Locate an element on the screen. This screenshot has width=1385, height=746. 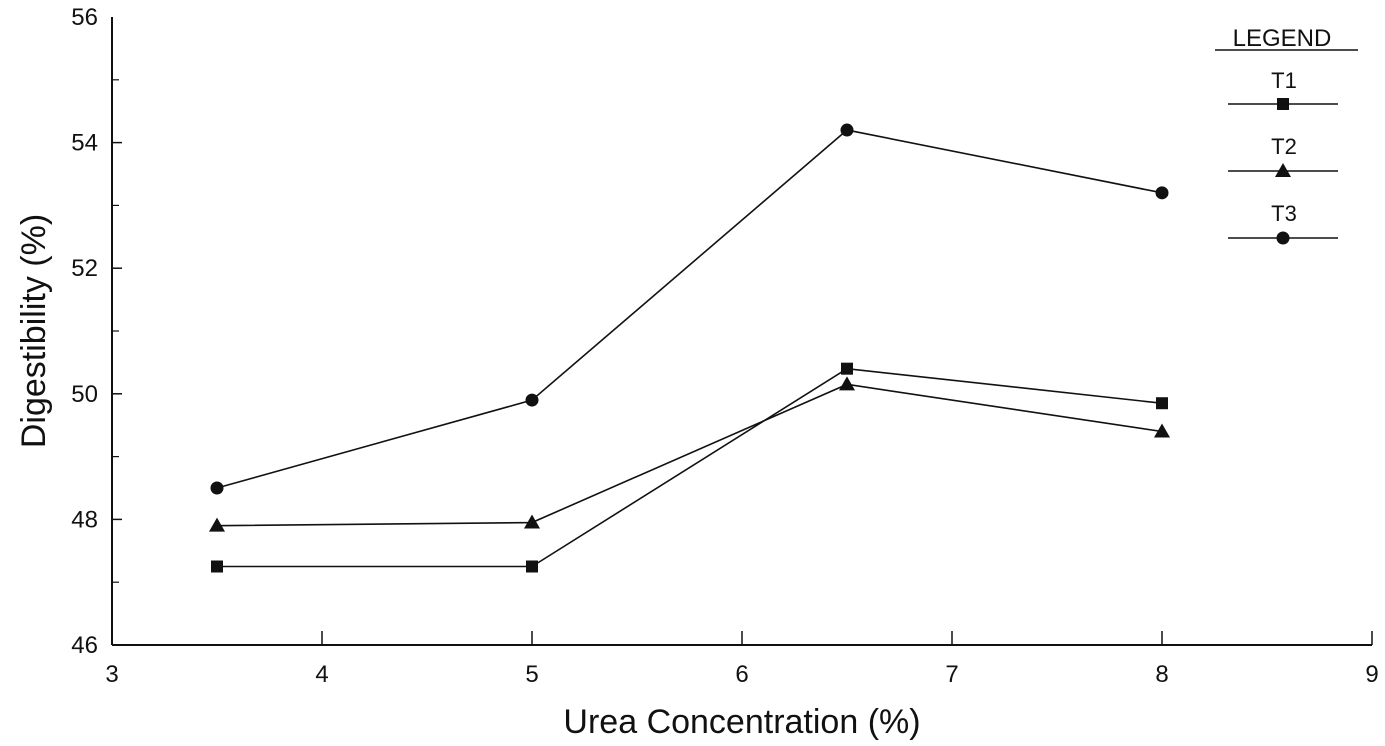
series-t2 is located at coordinates (689, 454).